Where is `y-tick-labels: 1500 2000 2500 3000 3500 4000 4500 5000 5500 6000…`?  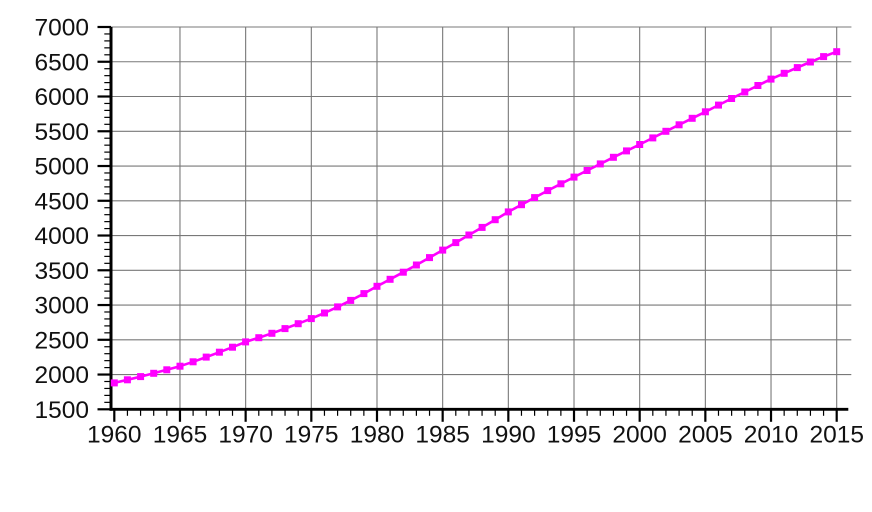 y-tick-labels: 1500 2000 2500 3000 3500 4000 4500 5000 5500 6000… is located at coordinates (61, 219).